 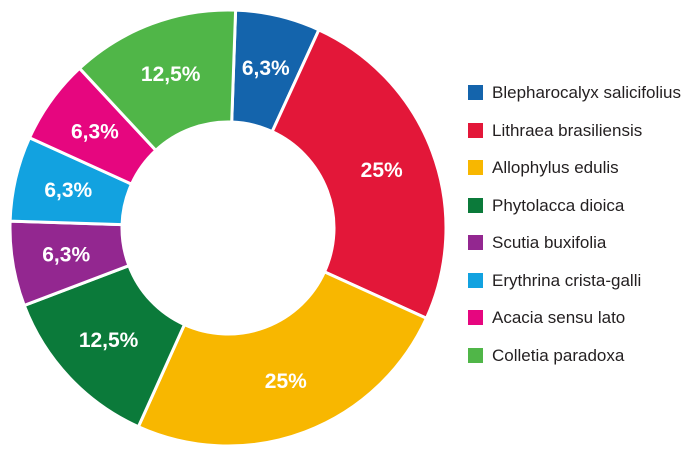 I want to click on segment-label-3: 12,5%, so click(x=109, y=340).